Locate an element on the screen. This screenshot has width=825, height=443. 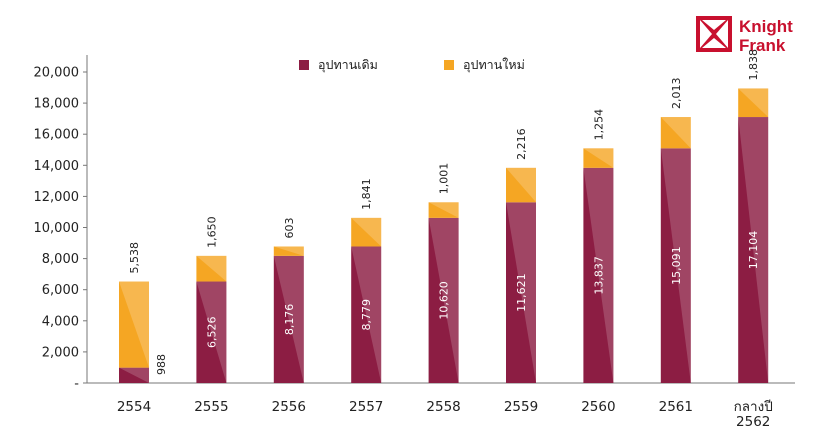
legend: อุปทานเดิม อุปทานใหม่ is located at coordinates (412, 65).